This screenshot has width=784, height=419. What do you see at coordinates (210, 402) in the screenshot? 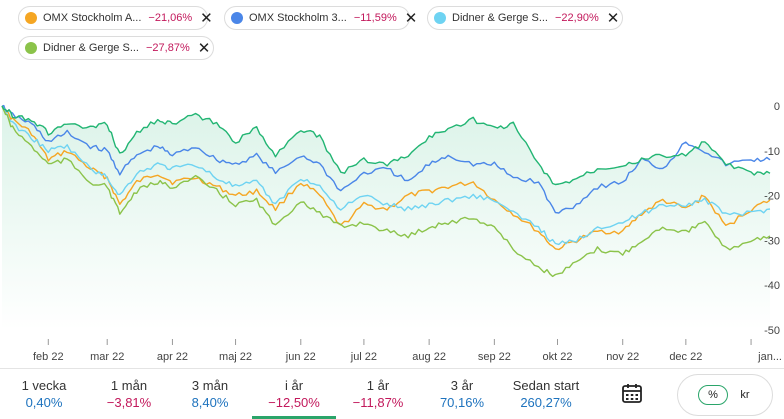
I see `period-return: 8,40%` at bounding box center [210, 402].